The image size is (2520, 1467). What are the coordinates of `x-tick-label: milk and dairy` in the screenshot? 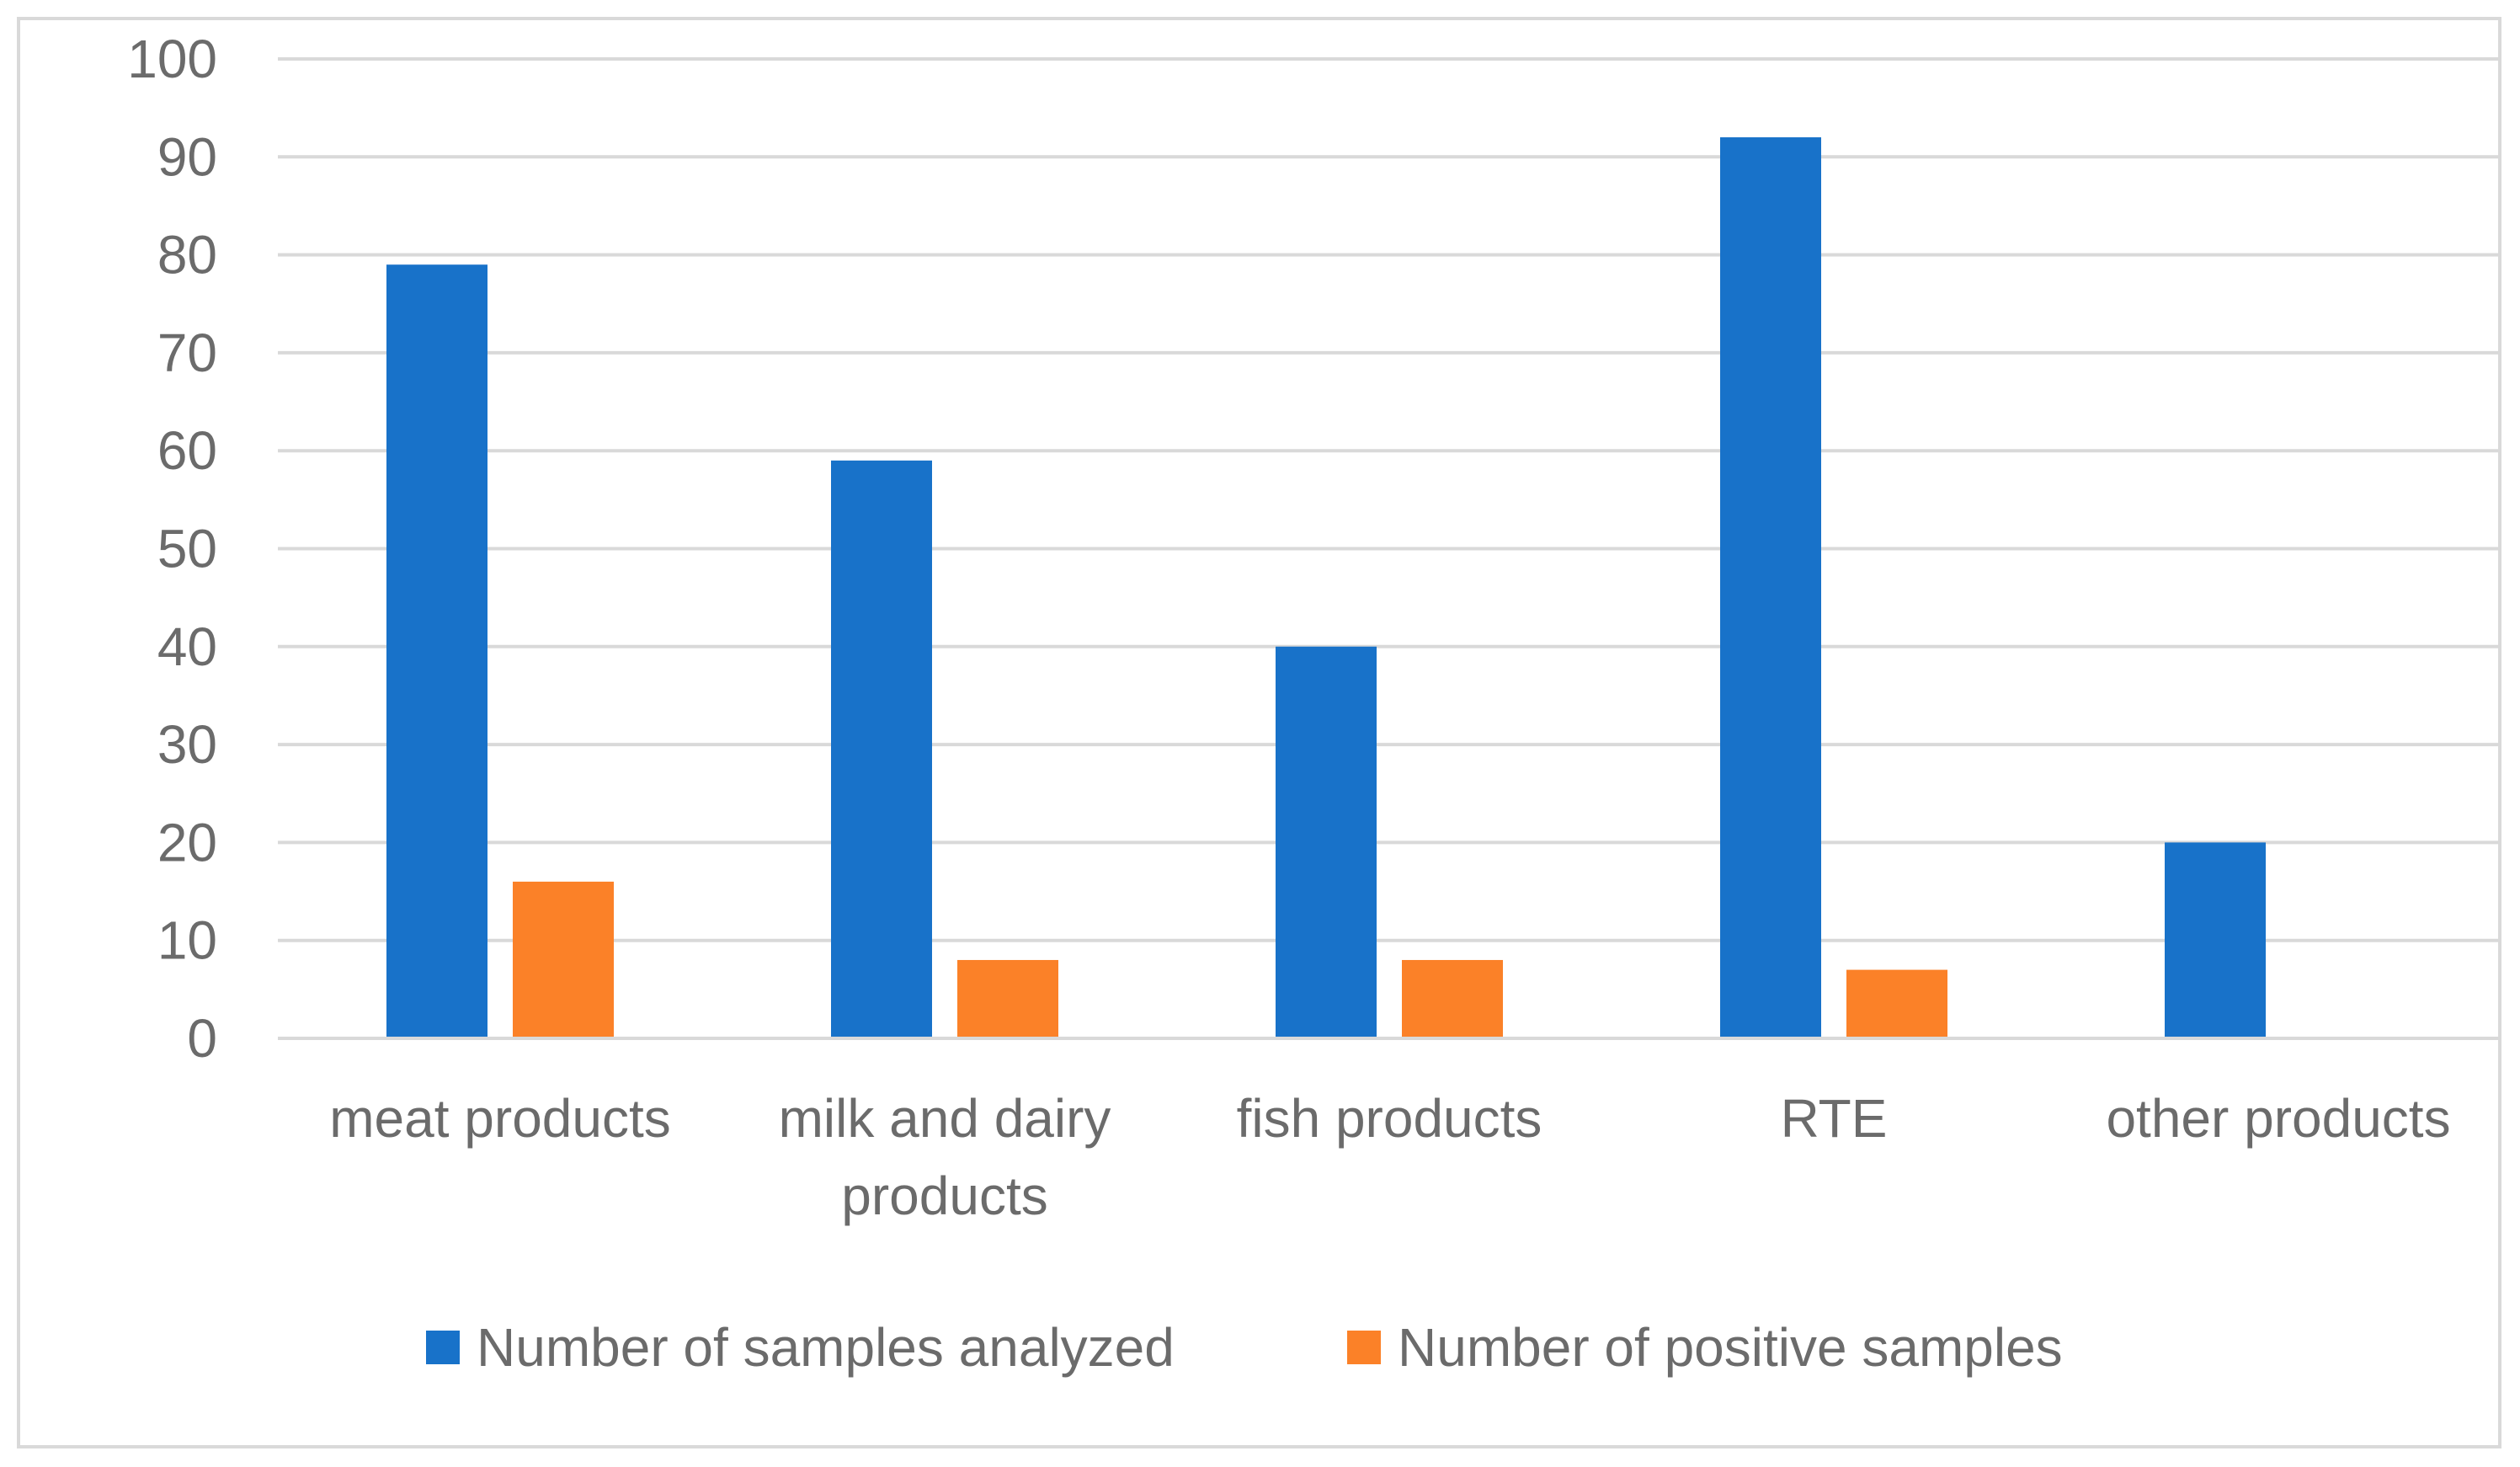 It's located at (945, 1118).